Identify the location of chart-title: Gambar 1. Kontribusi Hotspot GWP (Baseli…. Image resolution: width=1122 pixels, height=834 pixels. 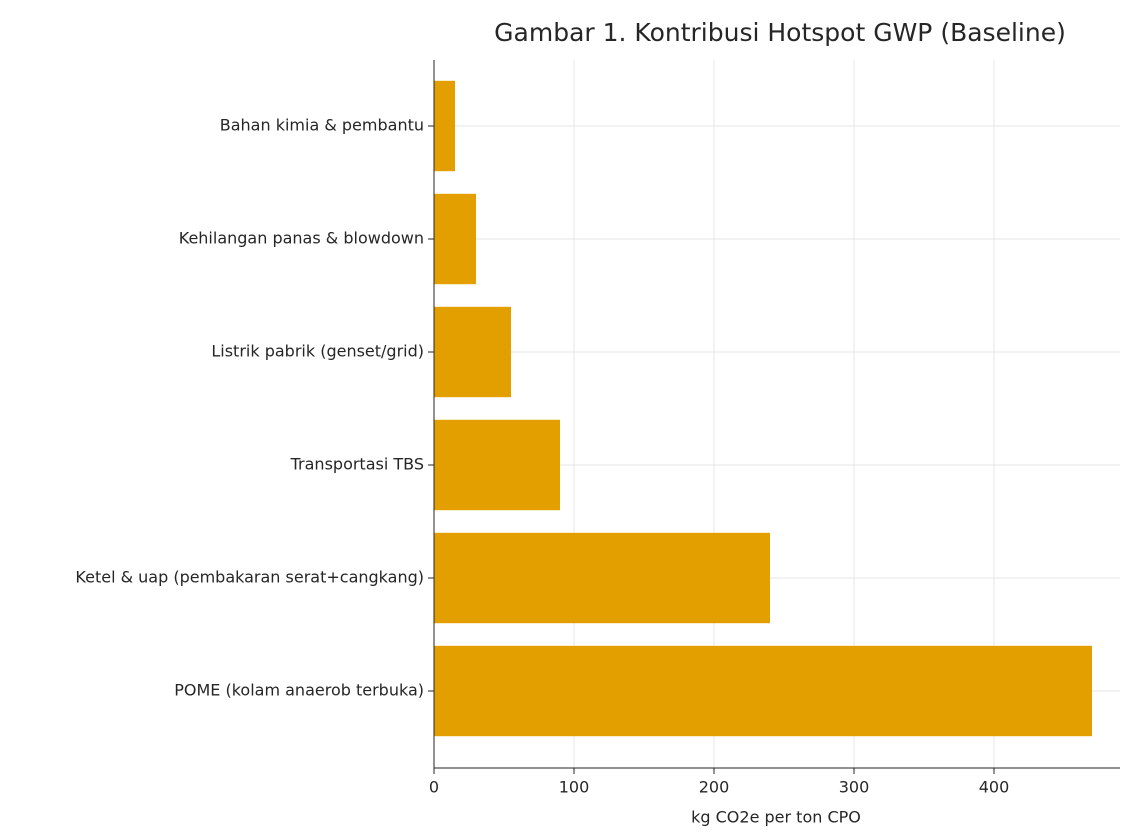
(780, 32).